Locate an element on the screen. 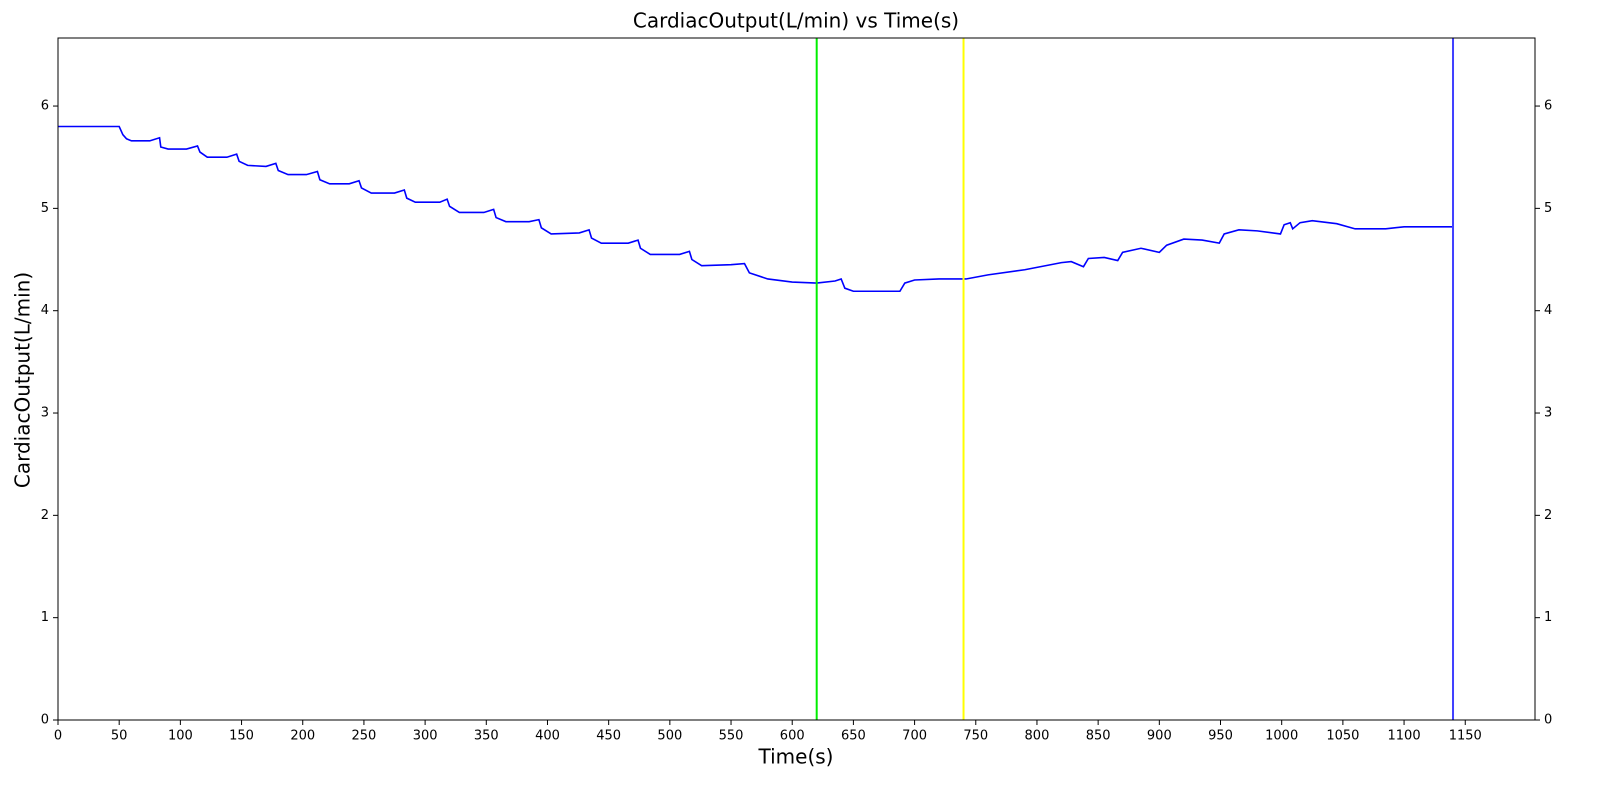 Image resolution: width=1600 pixels, height=800 pixels. x-tick-label: 150 is located at coordinates (241, 736).